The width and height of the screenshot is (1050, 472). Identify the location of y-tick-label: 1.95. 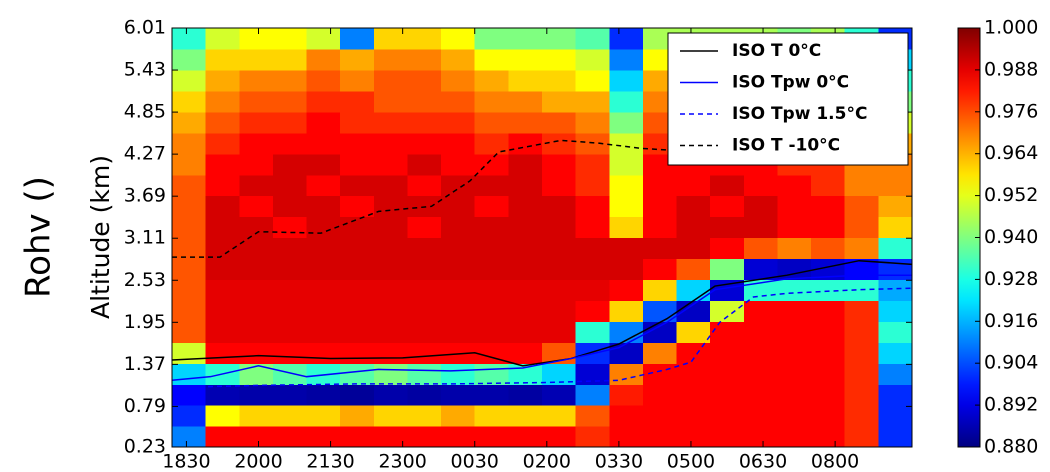
(145, 322).